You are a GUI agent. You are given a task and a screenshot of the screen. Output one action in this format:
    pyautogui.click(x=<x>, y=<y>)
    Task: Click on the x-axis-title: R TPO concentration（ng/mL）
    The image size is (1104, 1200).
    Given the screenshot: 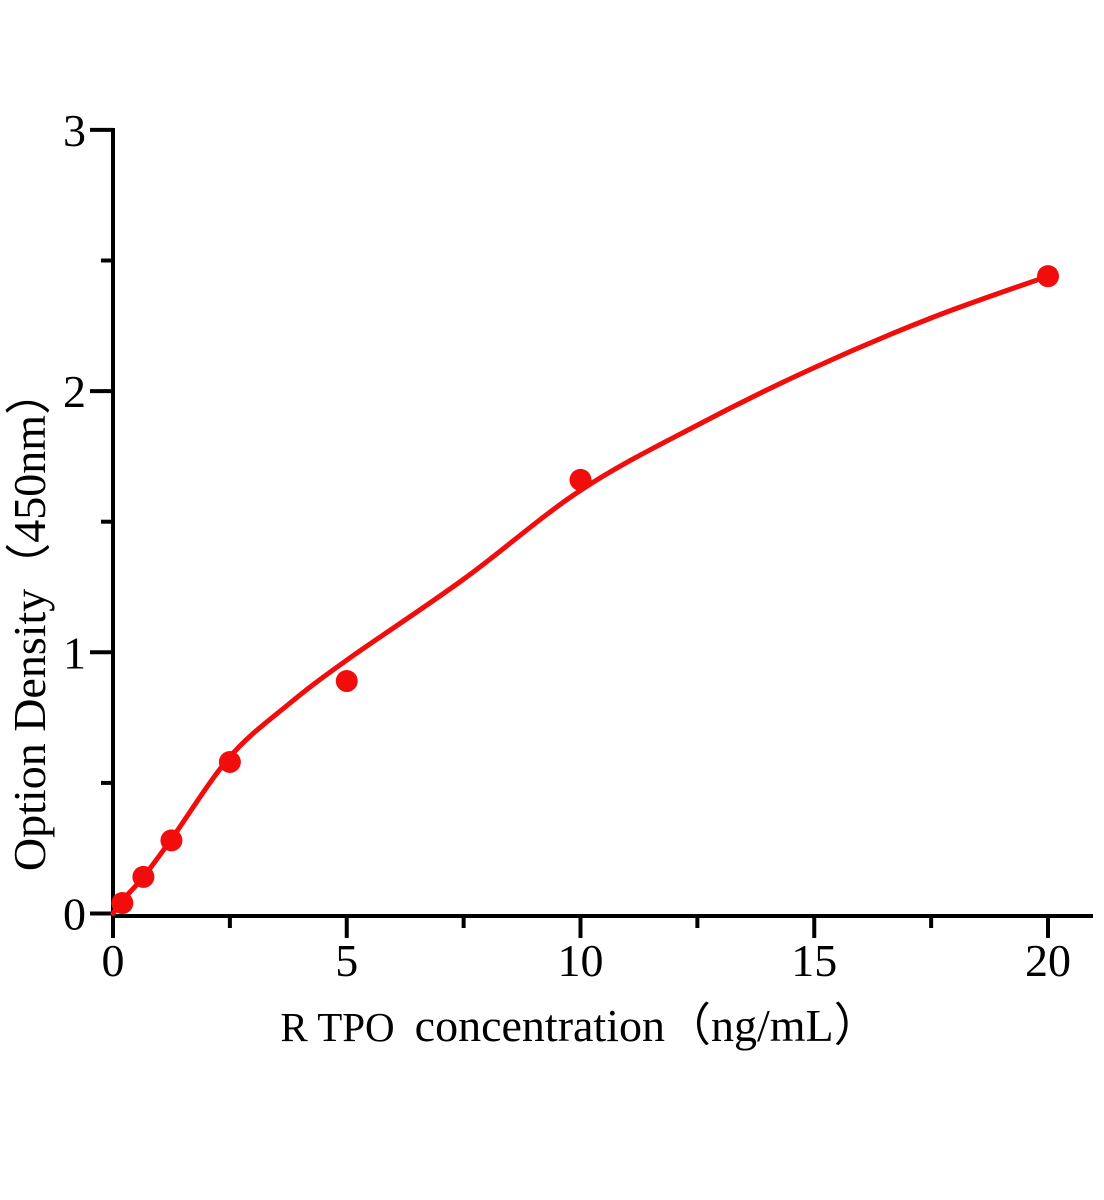 What is the action you would take?
    pyautogui.click(x=579, y=1025)
    